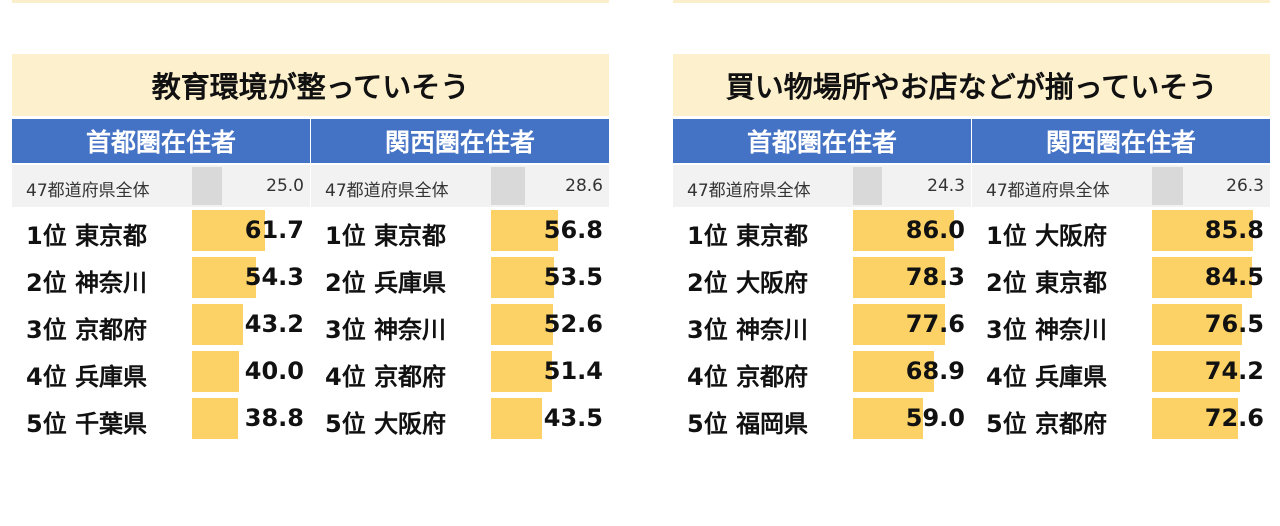 The image size is (1280, 526). I want to click on rank-row: 4位 京都府 68.9, so click(822, 371).